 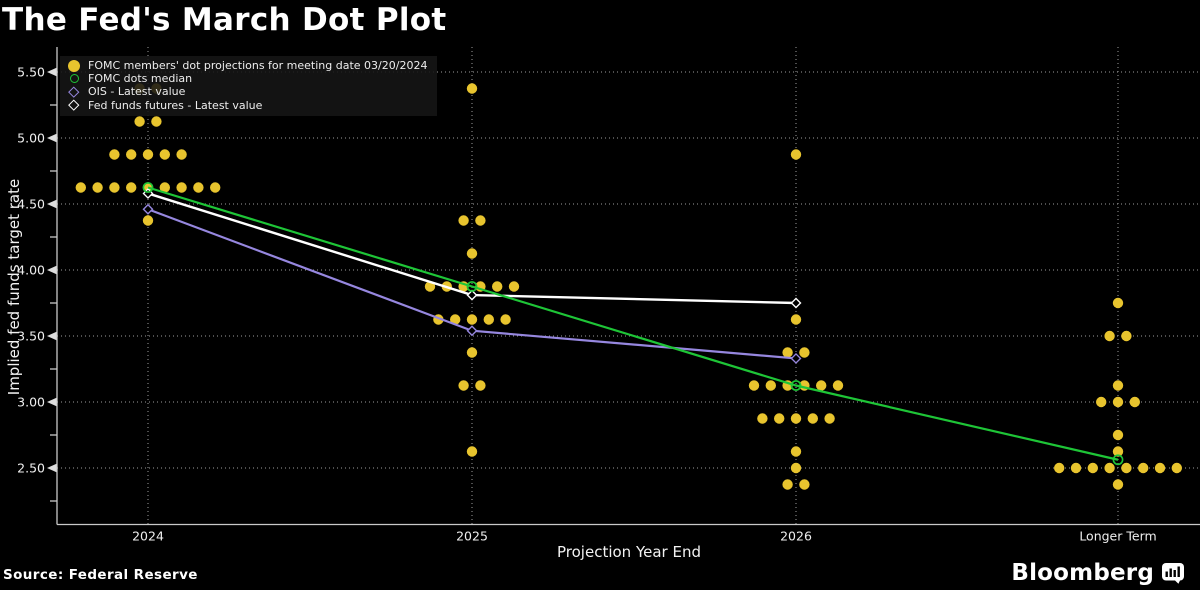 What do you see at coordinates (175, 105) in the screenshot?
I see `legend-label: Fed funds futures - Latest value` at bounding box center [175, 105].